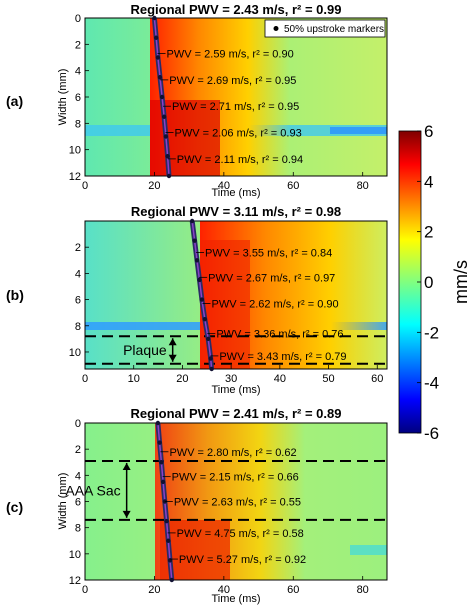 The image size is (475, 610). What do you see at coordinates (236, 9) in the screenshot?
I see `panel-a-title: Regional PWV = 2.43 m/s, r² = 0.99` at bounding box center [236, 9].